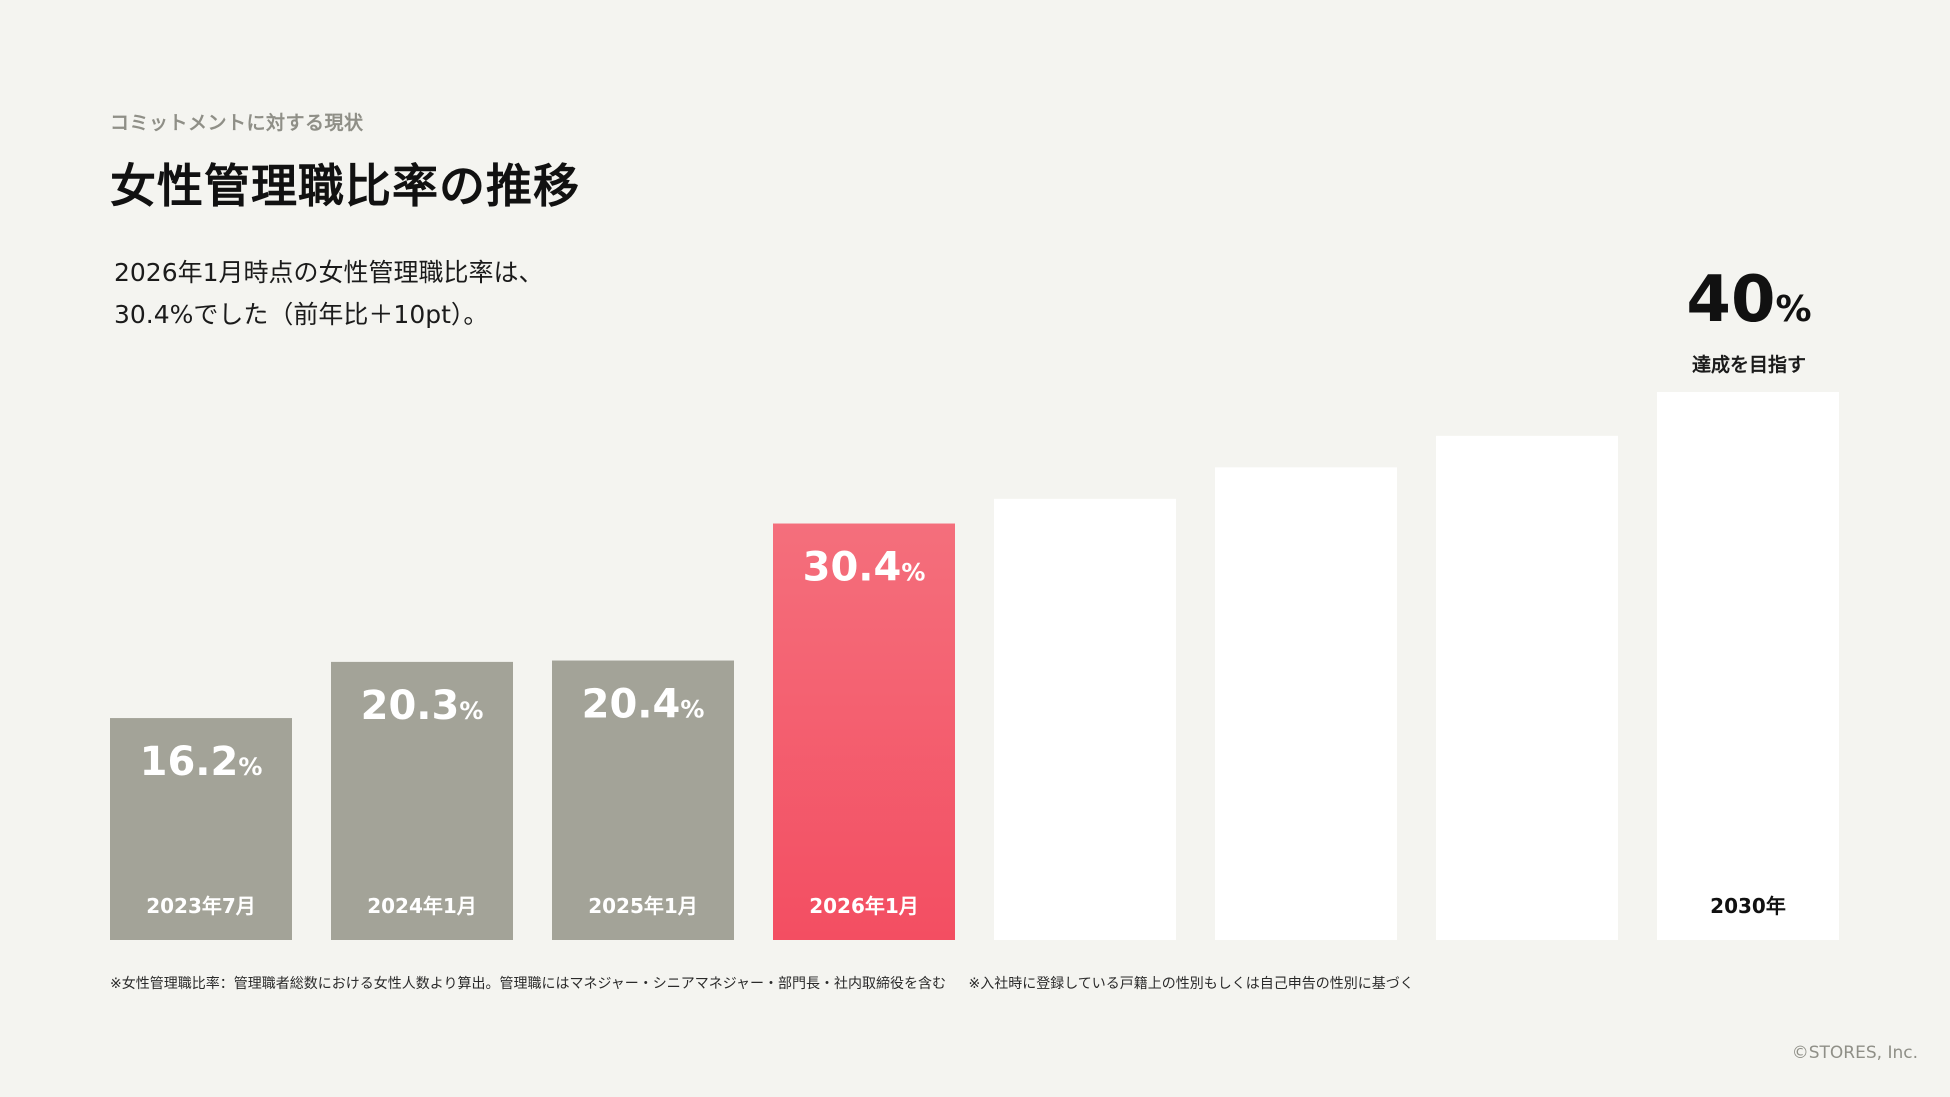 This screenshot has width=1950, height=1097. Describe the element at coordinates (345, 186) in the screenshot. I see `page-title: 女性管理職比率の推移` at that location.